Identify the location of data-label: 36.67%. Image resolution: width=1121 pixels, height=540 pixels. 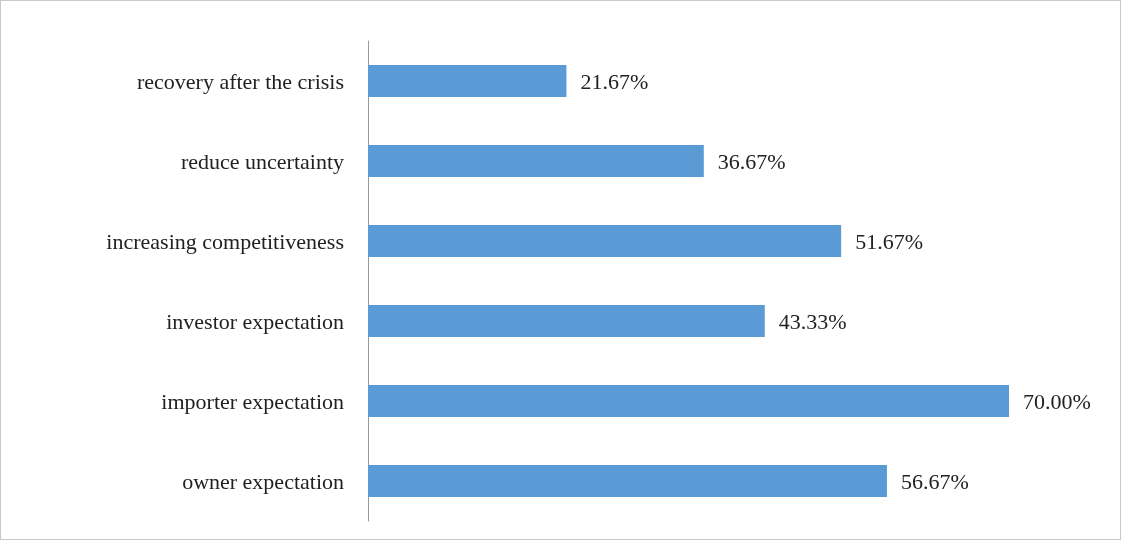
(751, 161).